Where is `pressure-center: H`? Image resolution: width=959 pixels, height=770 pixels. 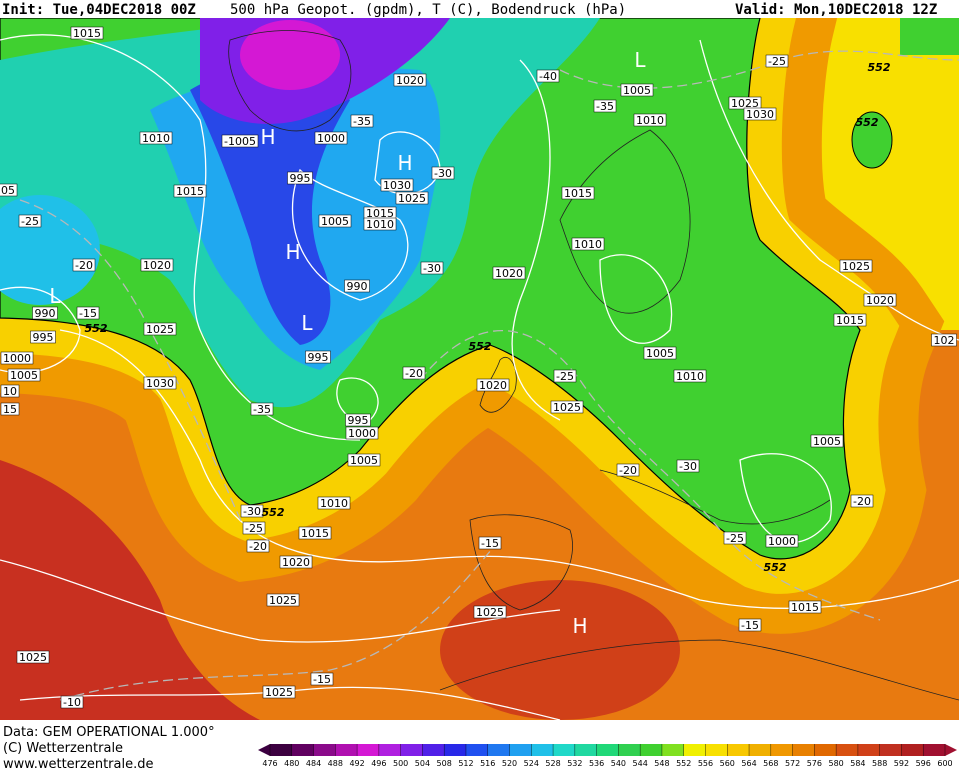 pressure-center: H is located at coordinates (292, 252).